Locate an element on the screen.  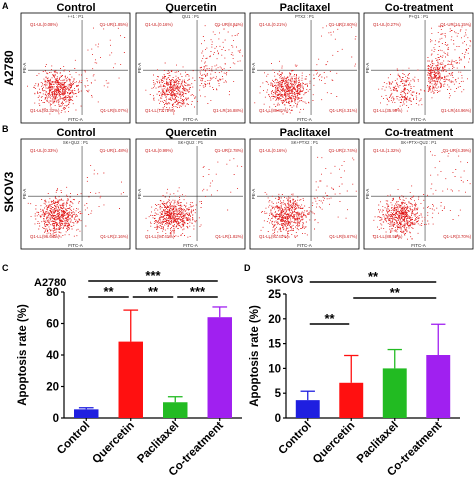
bar-co-treatment is located at coordinates (438, 386).